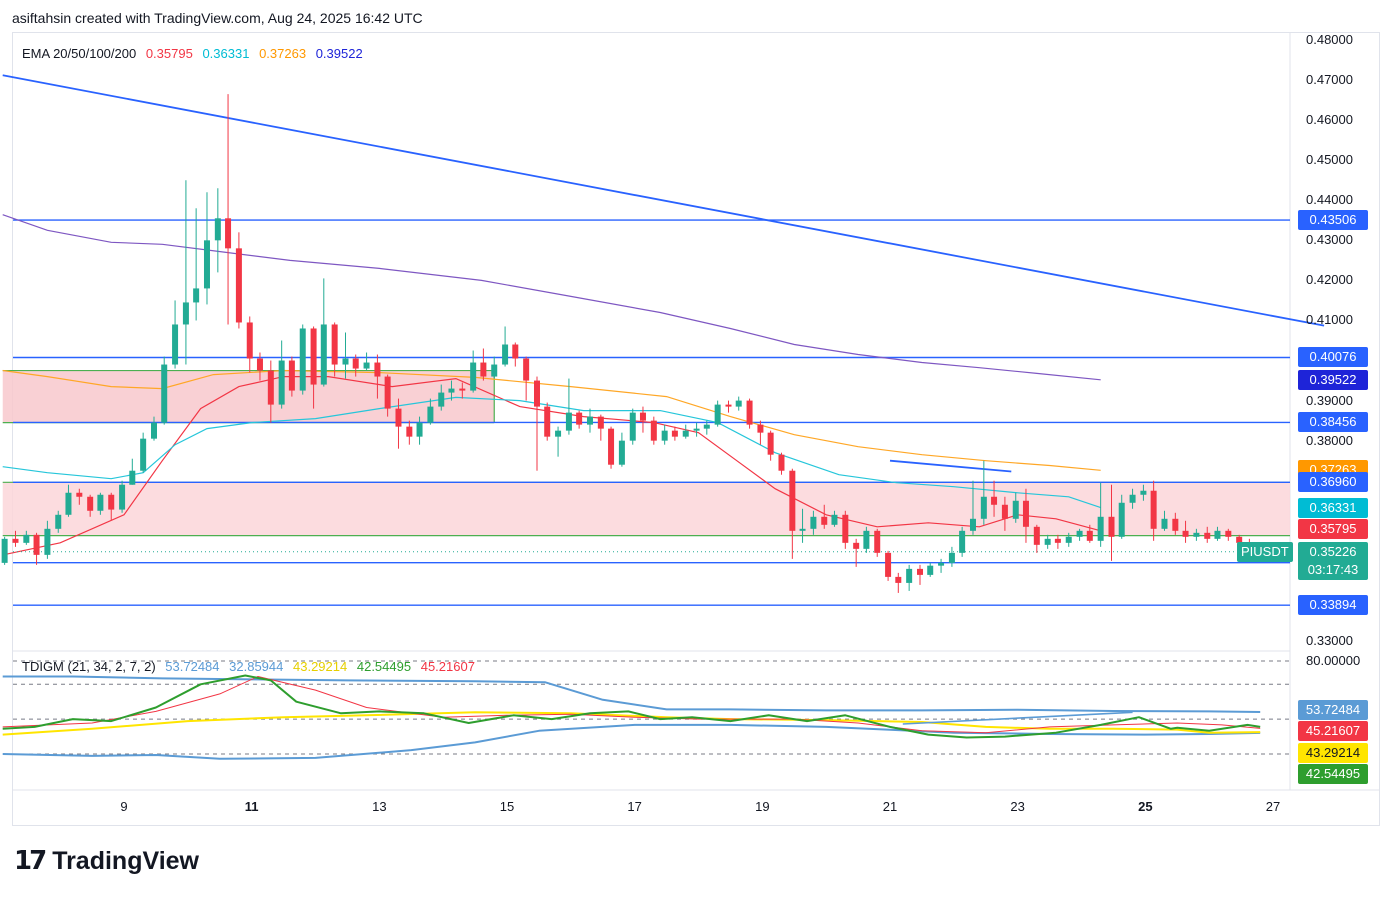  Describe the element at coordinates (1329, 440) in the screenshot. I see `price-tick-label: 0.38000` at that location.